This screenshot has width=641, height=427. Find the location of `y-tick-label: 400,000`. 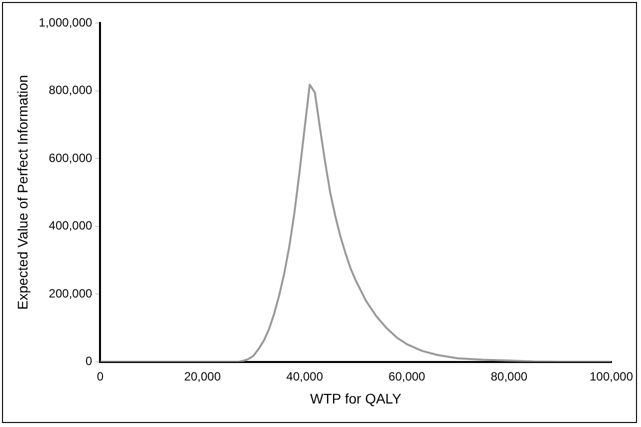

y-tick-label: 400,000 is located at coordinates (70, 225).